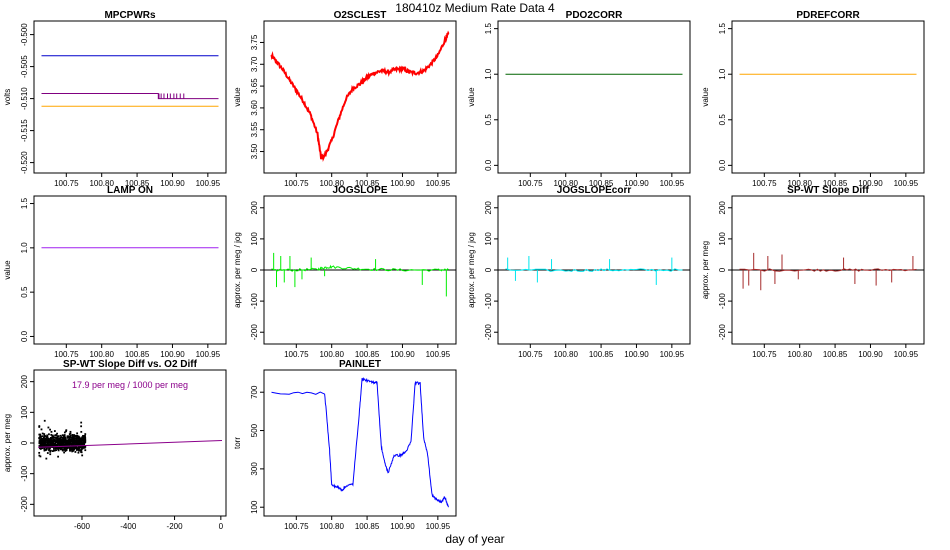  Describe the element at coordinates (130, 270) in the screenshot. I see `plot-frame` at that location.